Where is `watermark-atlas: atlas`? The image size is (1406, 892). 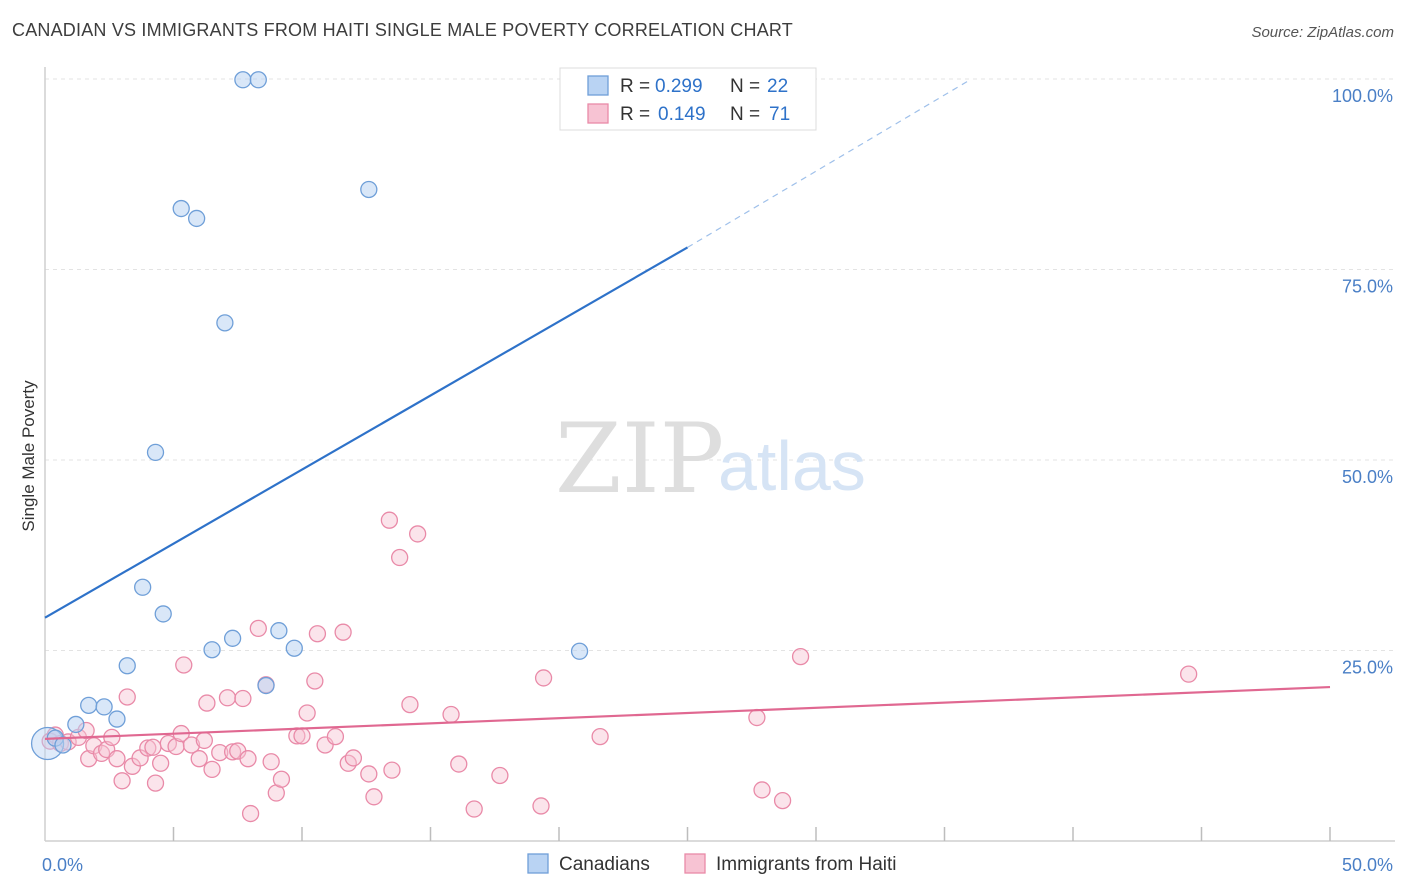
watermark-atlas: atlas is located at coordinates (792, 466).